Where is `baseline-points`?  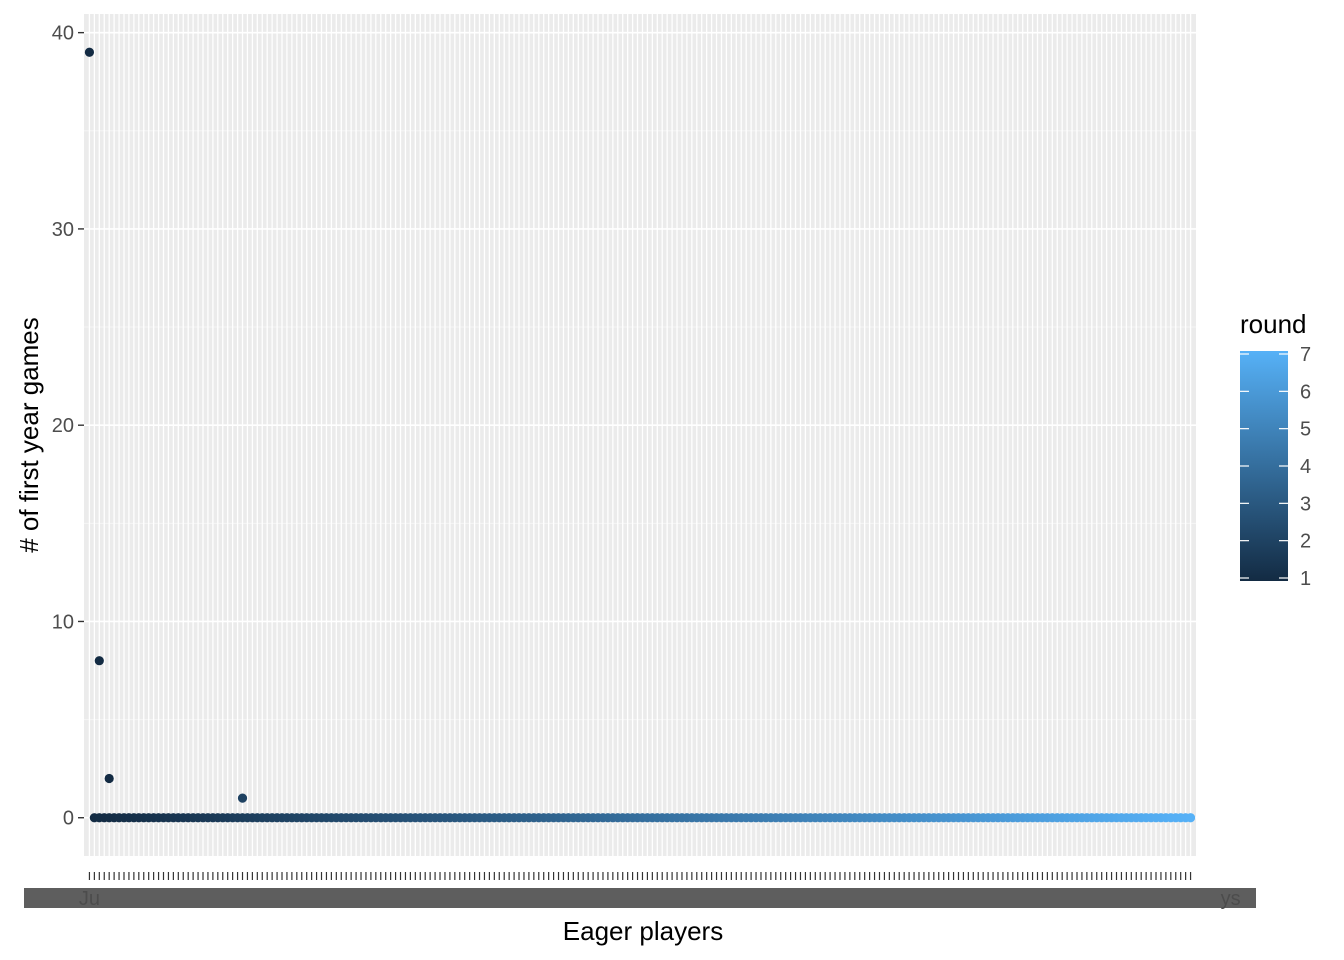 baseline-points is located at coordinates (642, 818).